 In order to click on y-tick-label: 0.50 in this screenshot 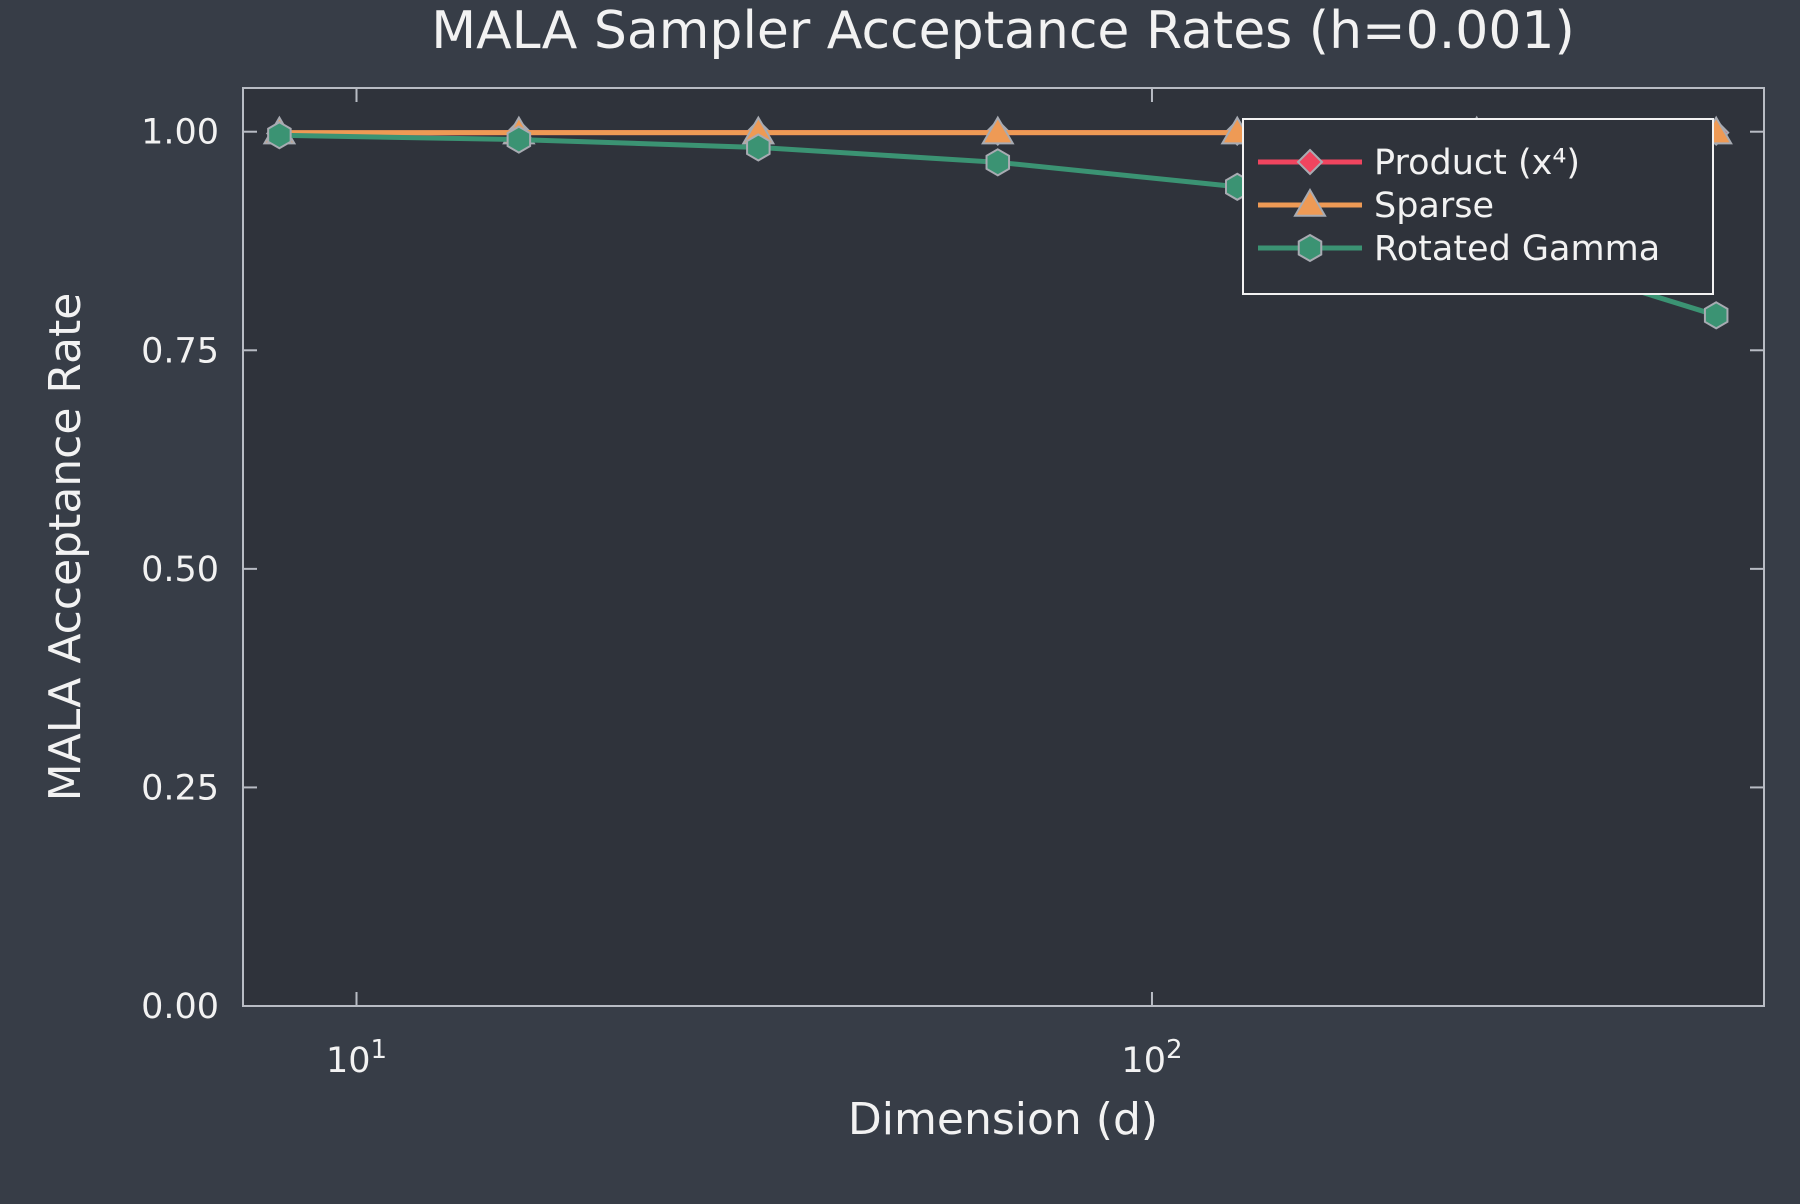, I will do `click(180, 570)`.